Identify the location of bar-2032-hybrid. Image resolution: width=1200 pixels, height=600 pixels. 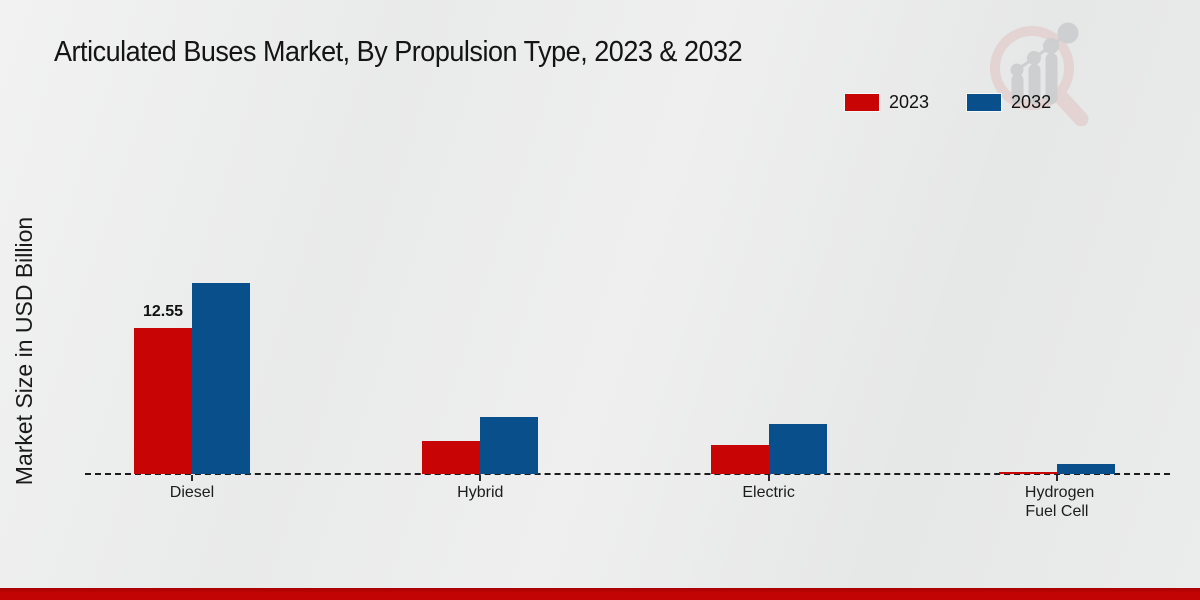
(509, 445).